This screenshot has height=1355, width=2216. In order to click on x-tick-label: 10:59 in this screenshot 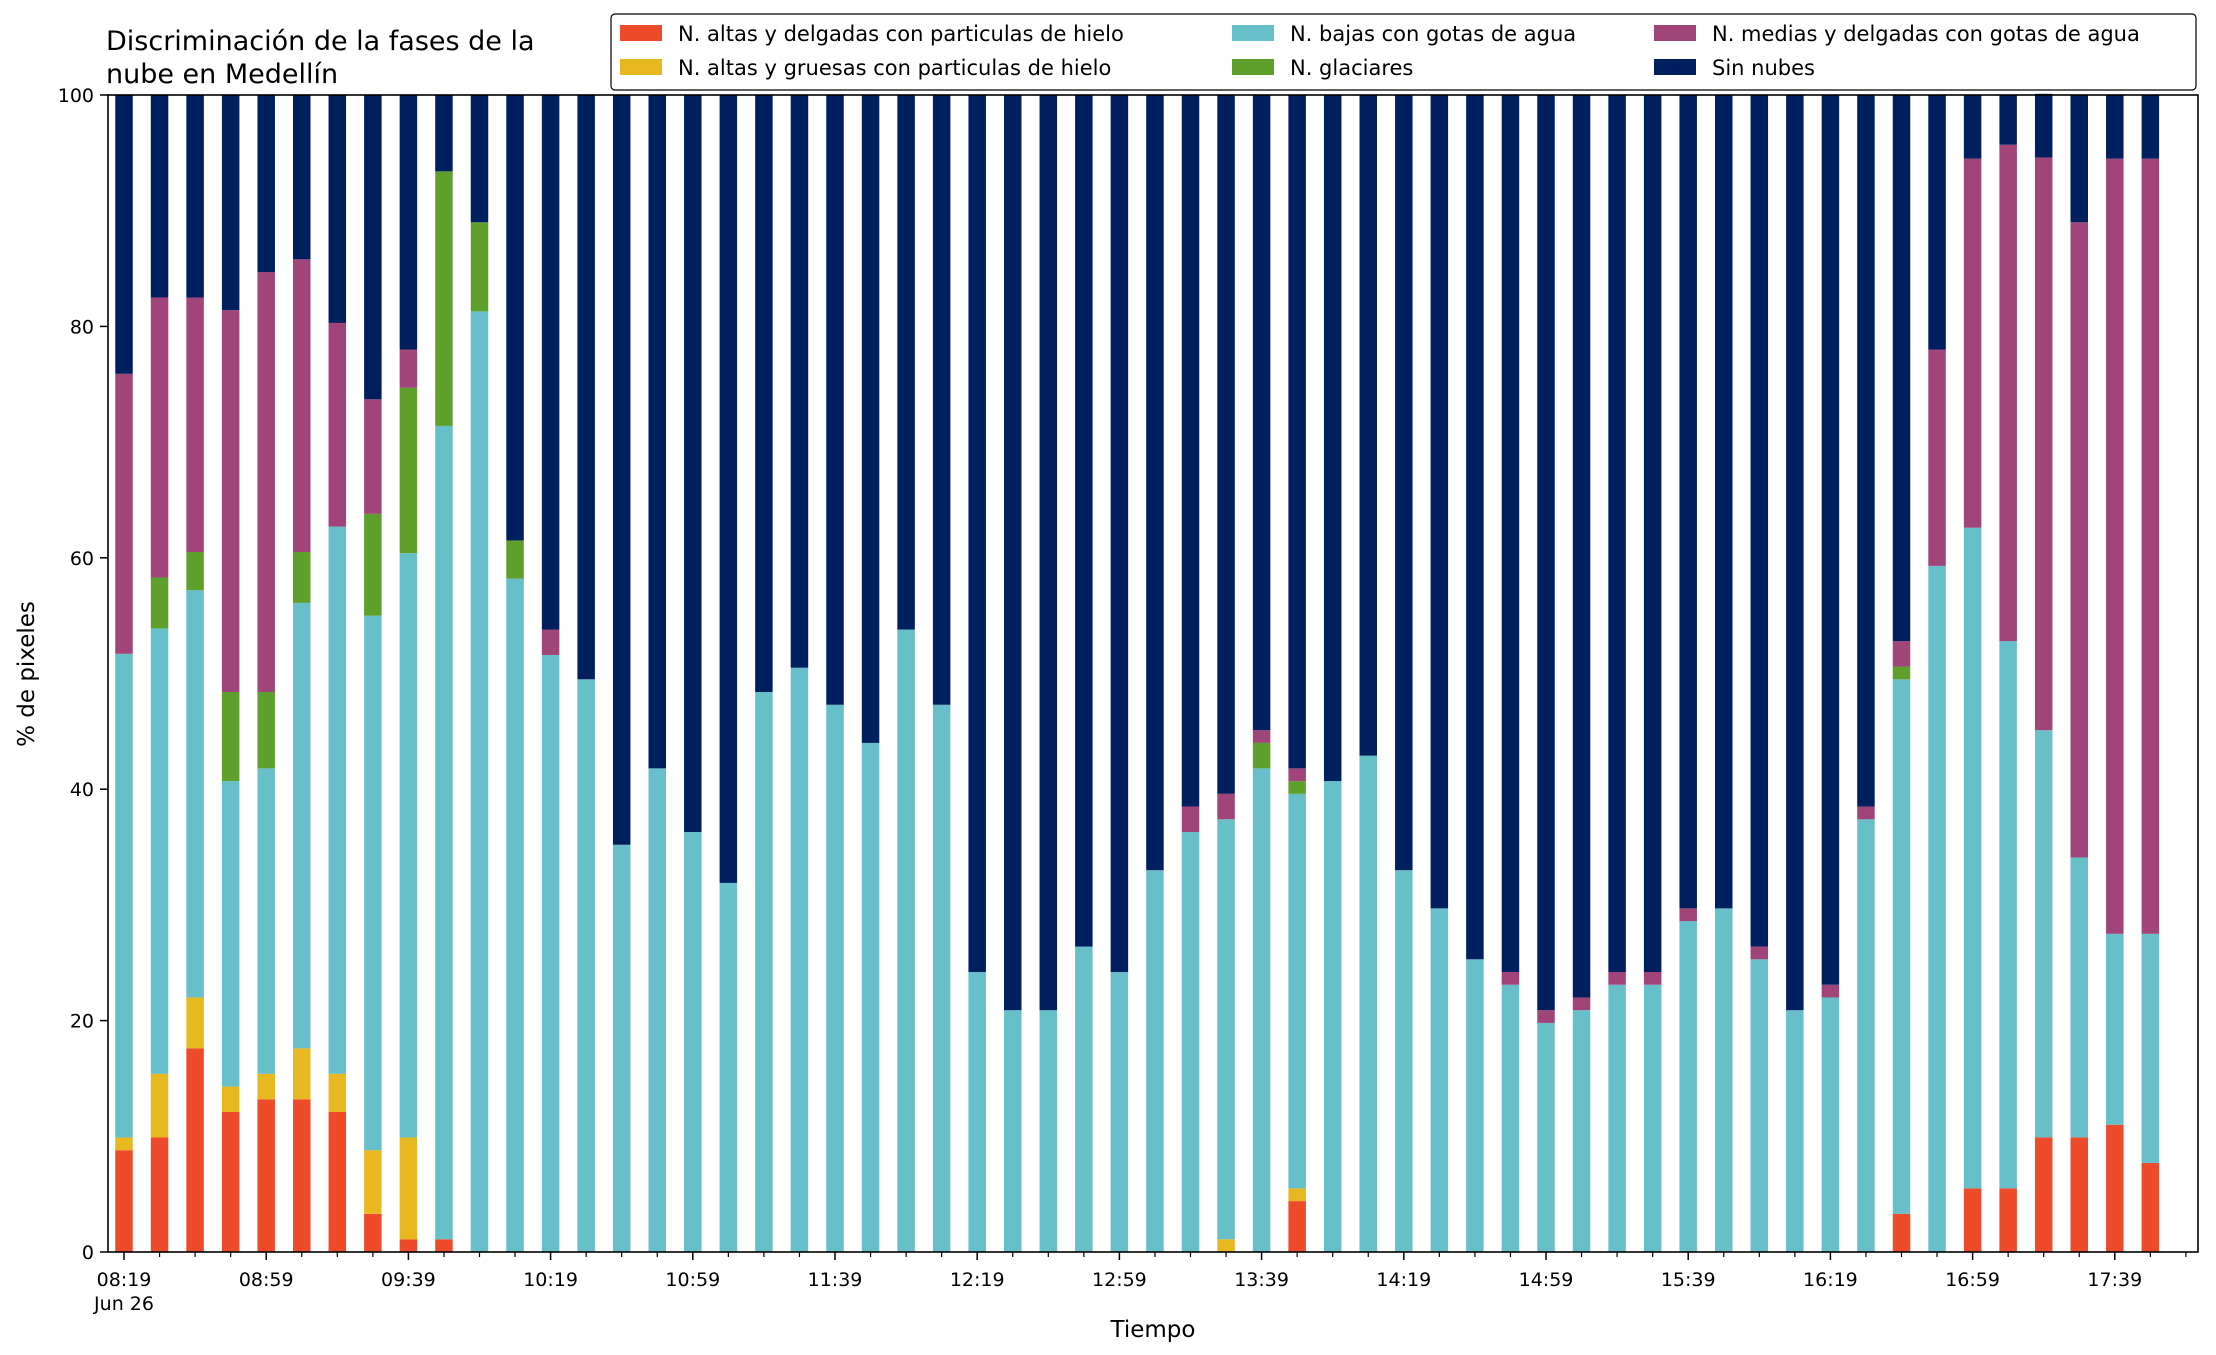, I will do `click(692, 1280)`.